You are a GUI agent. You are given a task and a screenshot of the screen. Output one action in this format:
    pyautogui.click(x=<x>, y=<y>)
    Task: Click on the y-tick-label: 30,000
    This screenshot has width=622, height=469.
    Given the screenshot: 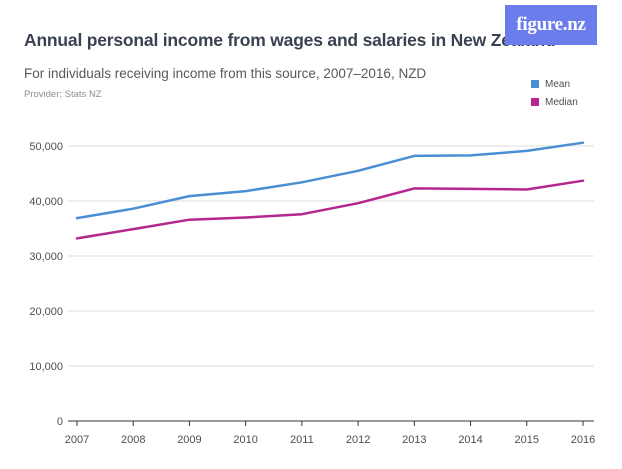 What is the action you would take?
    pyautogui.click(x=46, y=257)
    